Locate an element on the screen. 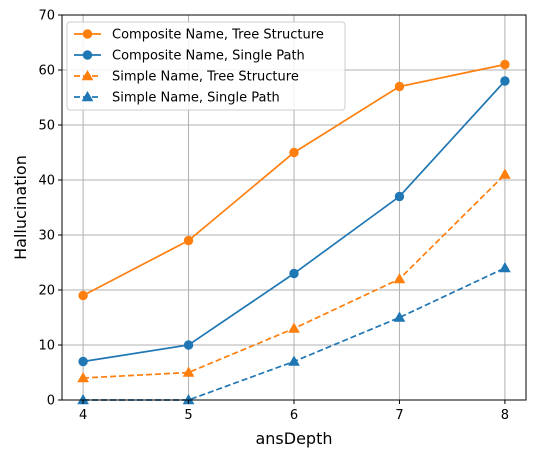  legend-item: Composite Name, Single Path is located at coordinates (189, 56).